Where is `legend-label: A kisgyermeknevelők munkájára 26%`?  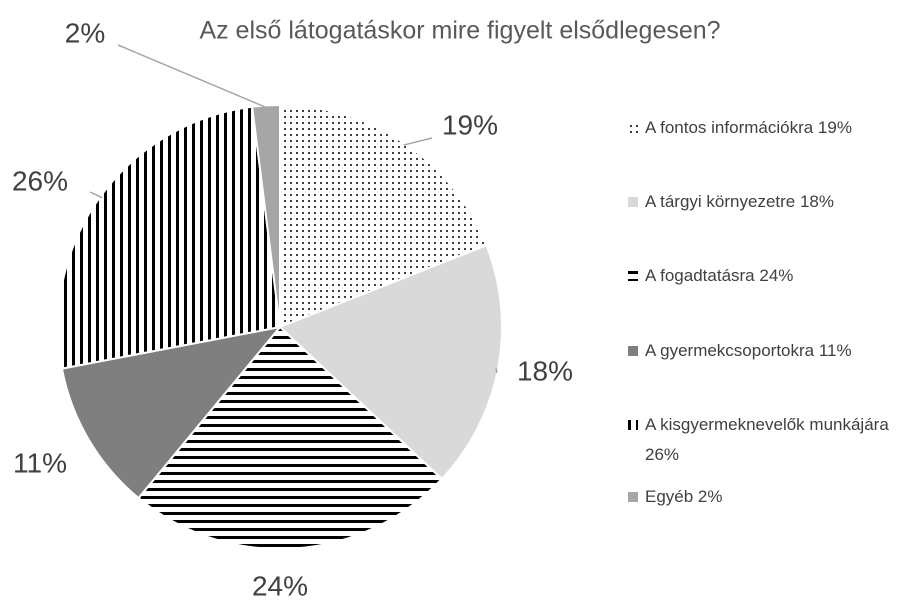
legend-label: A kisgyermeknevelők munkájára 26% is located at coordinates (767, 439).